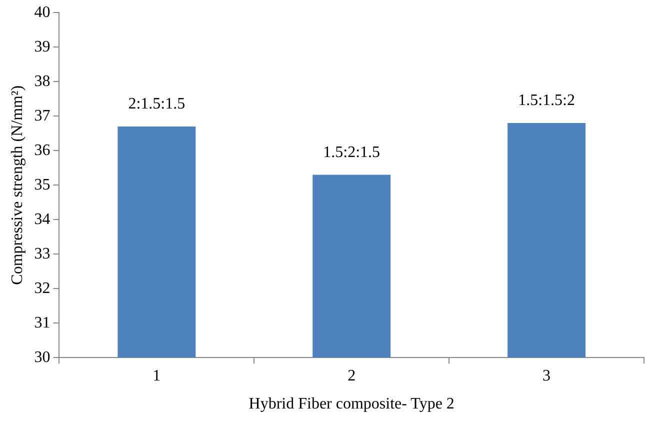 This screenshot has width=646, height=422. I want to click on x-tick-label: 2, so click(352, 375).